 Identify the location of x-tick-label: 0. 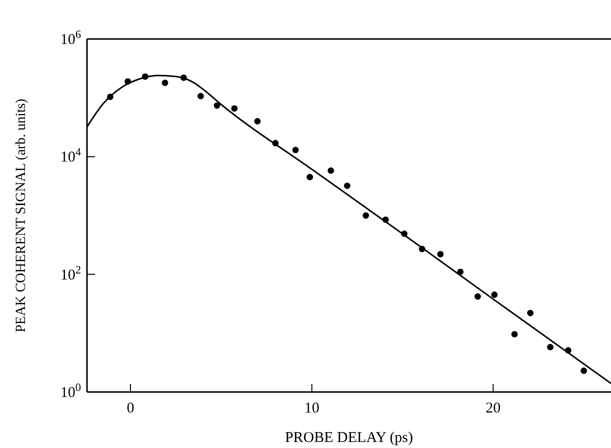
(130, 408).